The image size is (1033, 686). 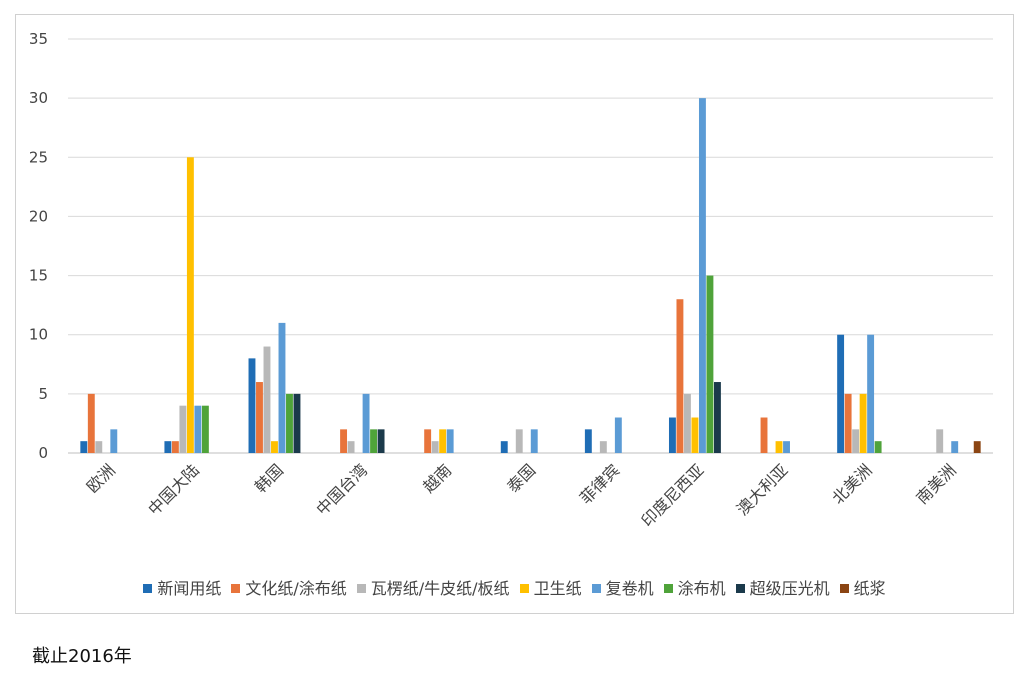 What do you see at coordinates (672, 495) in the screenshot?
I see `x-tick-label: 印度尼西亚` at bounding box center [672, 495].